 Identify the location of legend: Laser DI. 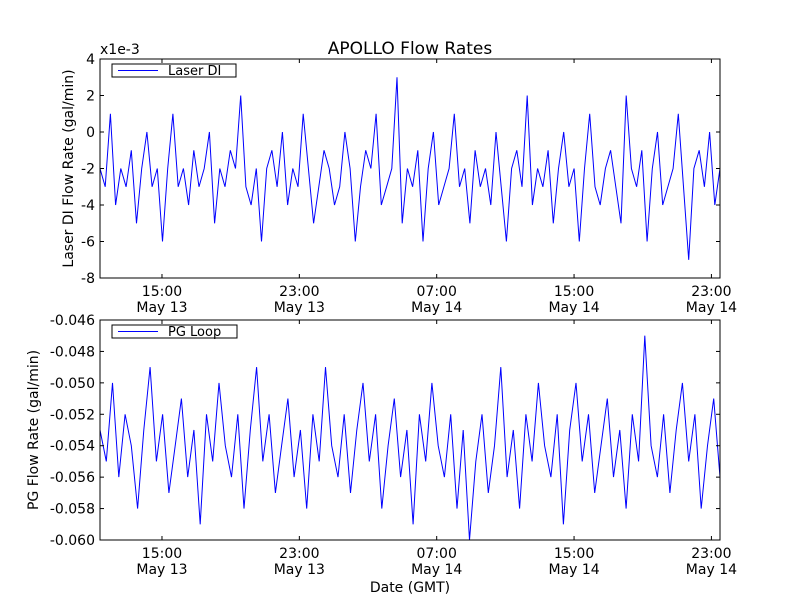
(174, 71).